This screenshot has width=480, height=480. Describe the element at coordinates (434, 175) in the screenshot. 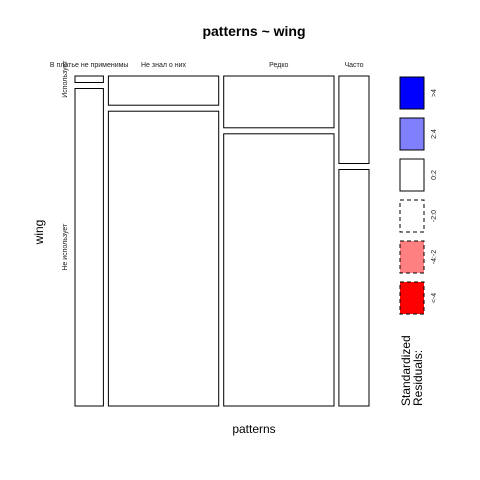

I see `legend-label: 0:2` at that location.